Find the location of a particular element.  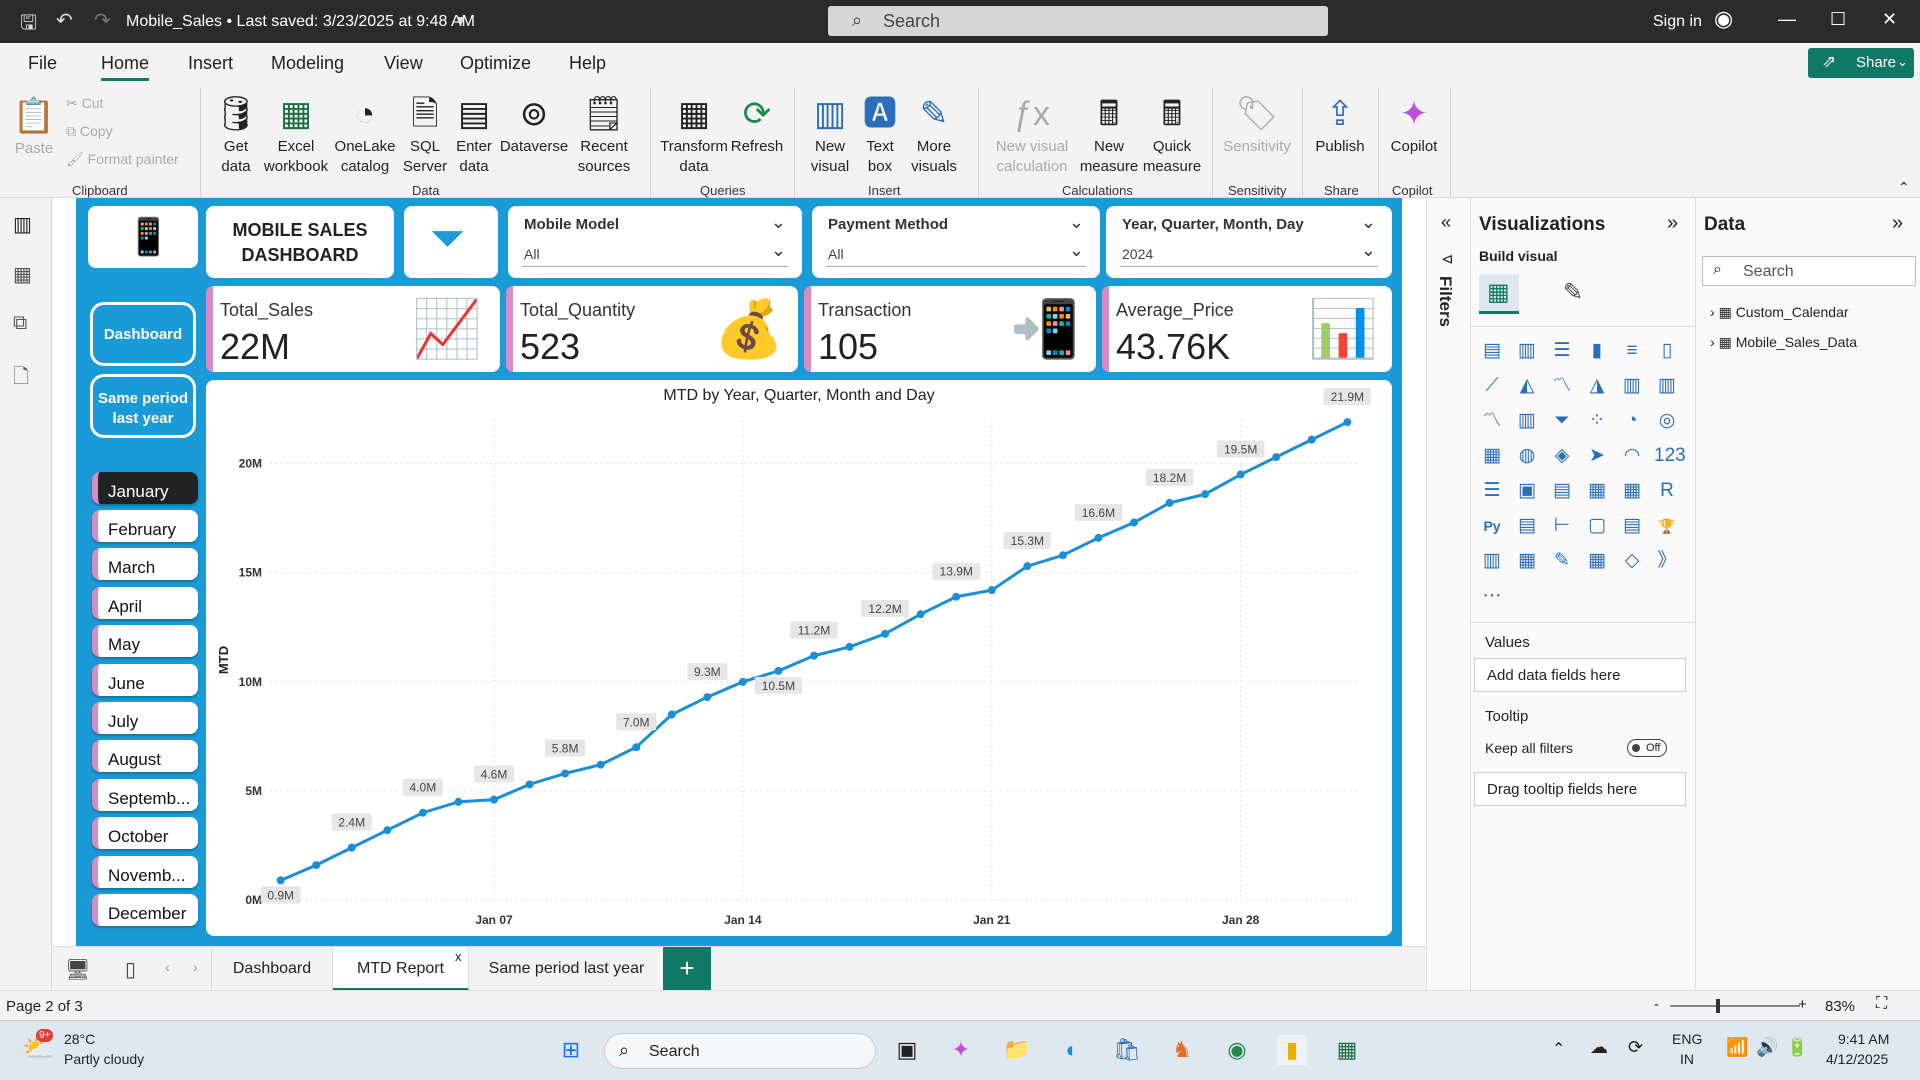

task-view-icon: ▣ is located at coordinates (907, 1049).